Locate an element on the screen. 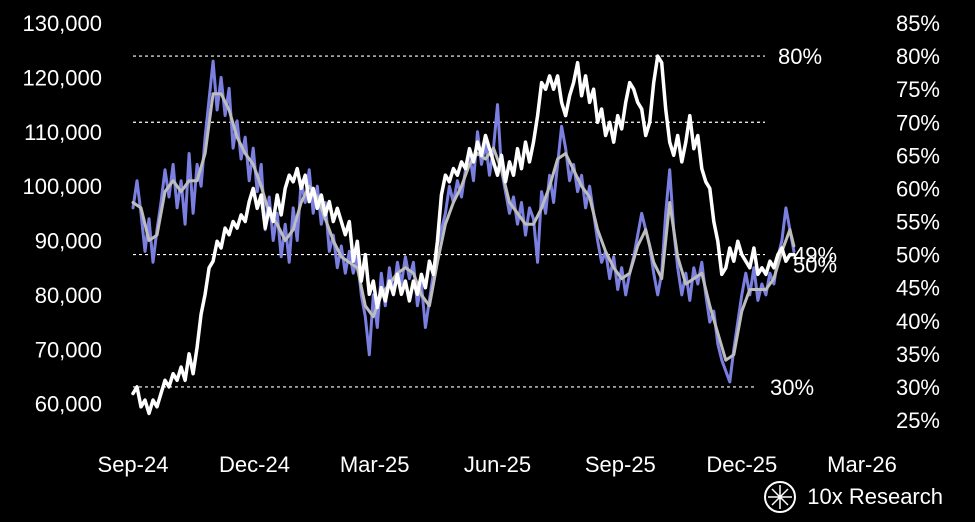 The image size is (975, 522). y-left-tick-label: 80,000 is located at coordinates (68, 295).